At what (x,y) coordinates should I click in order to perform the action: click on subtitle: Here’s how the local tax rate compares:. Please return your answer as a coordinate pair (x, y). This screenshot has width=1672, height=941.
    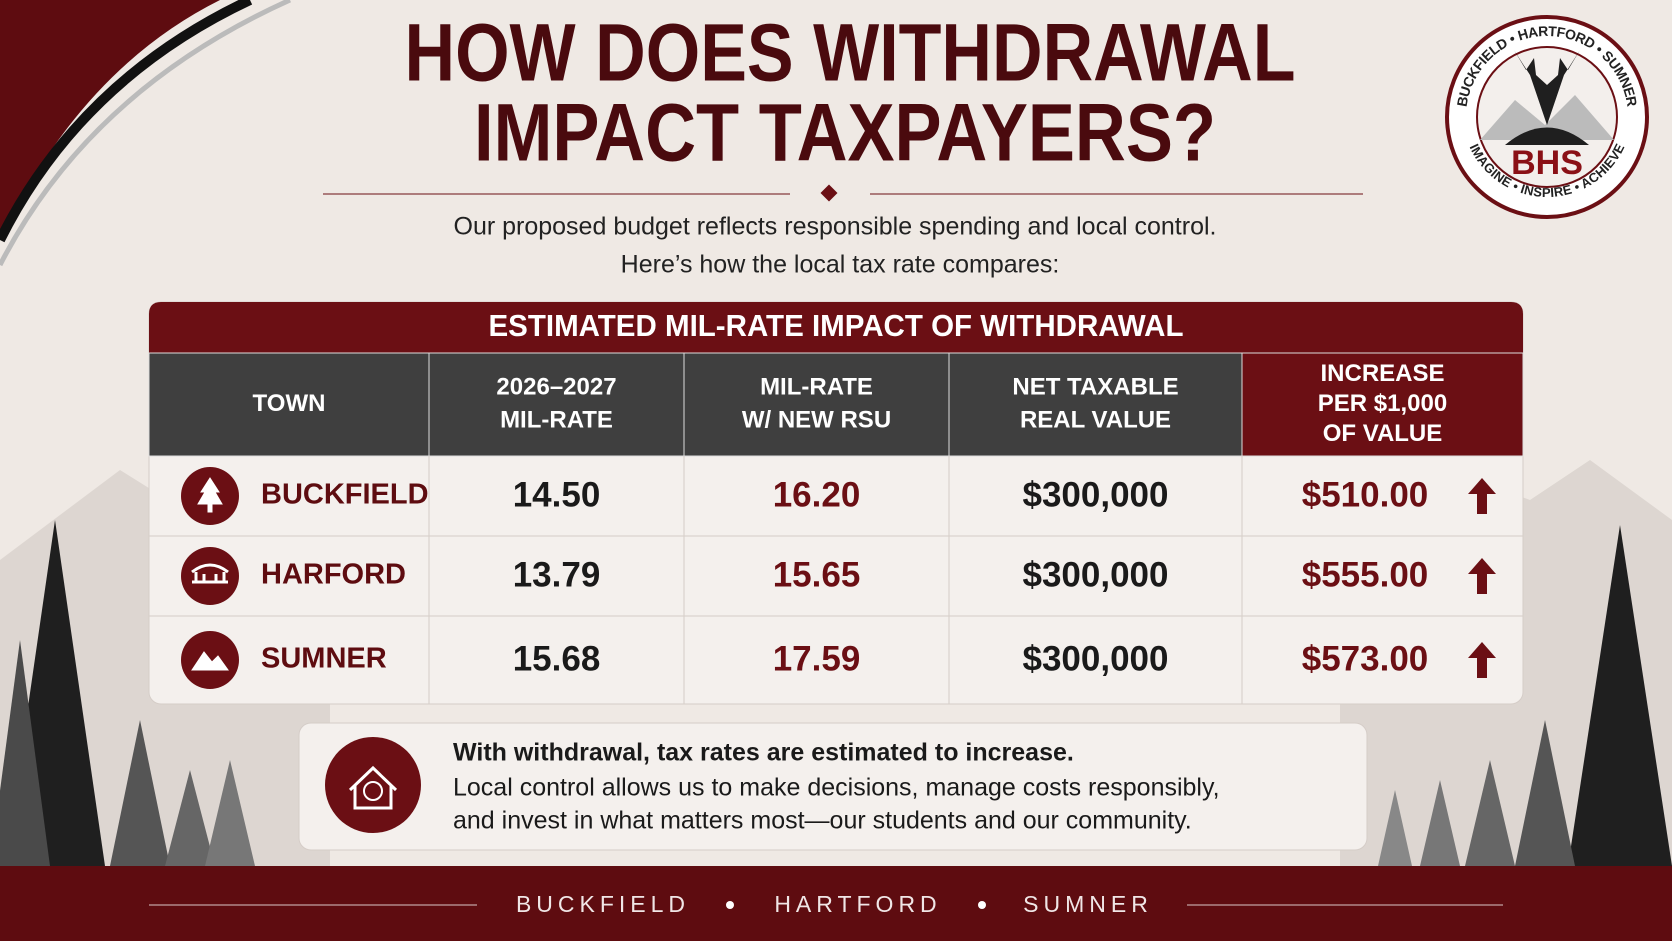
    Looking at the image, I should click on (840, 265).